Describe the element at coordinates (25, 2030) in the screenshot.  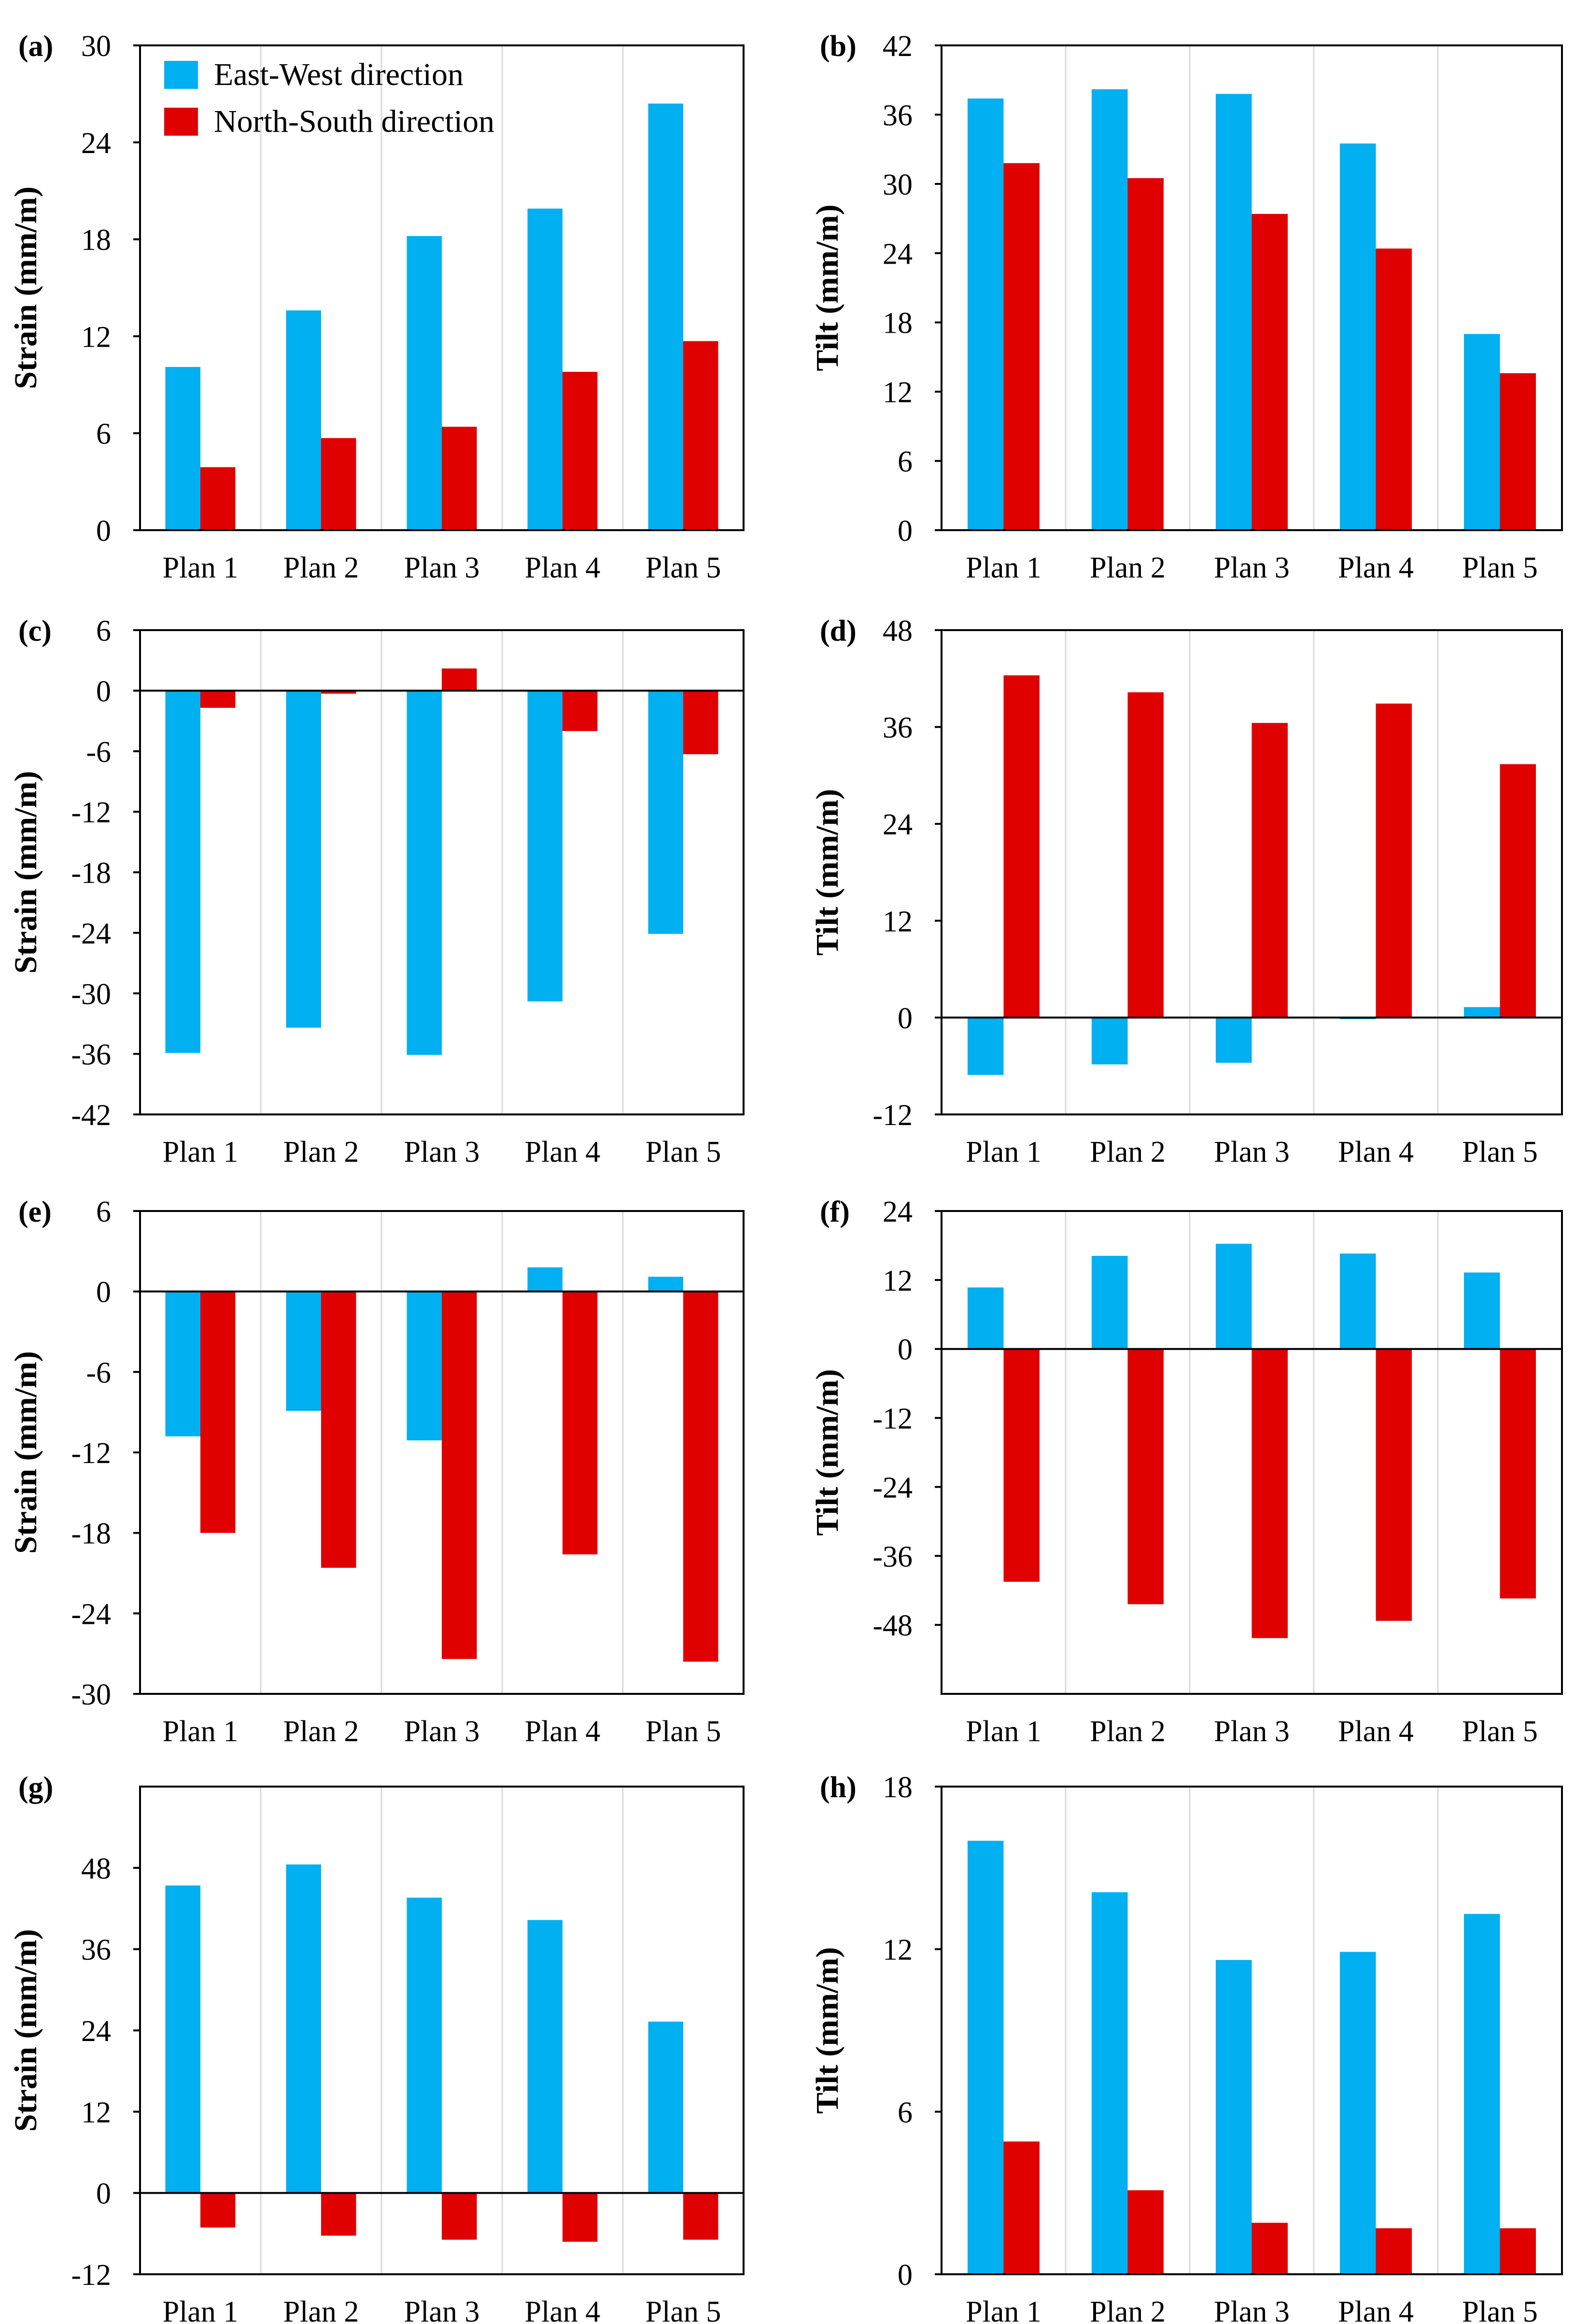
I see `y-axis-title: Strain (mm/m)` at that location.